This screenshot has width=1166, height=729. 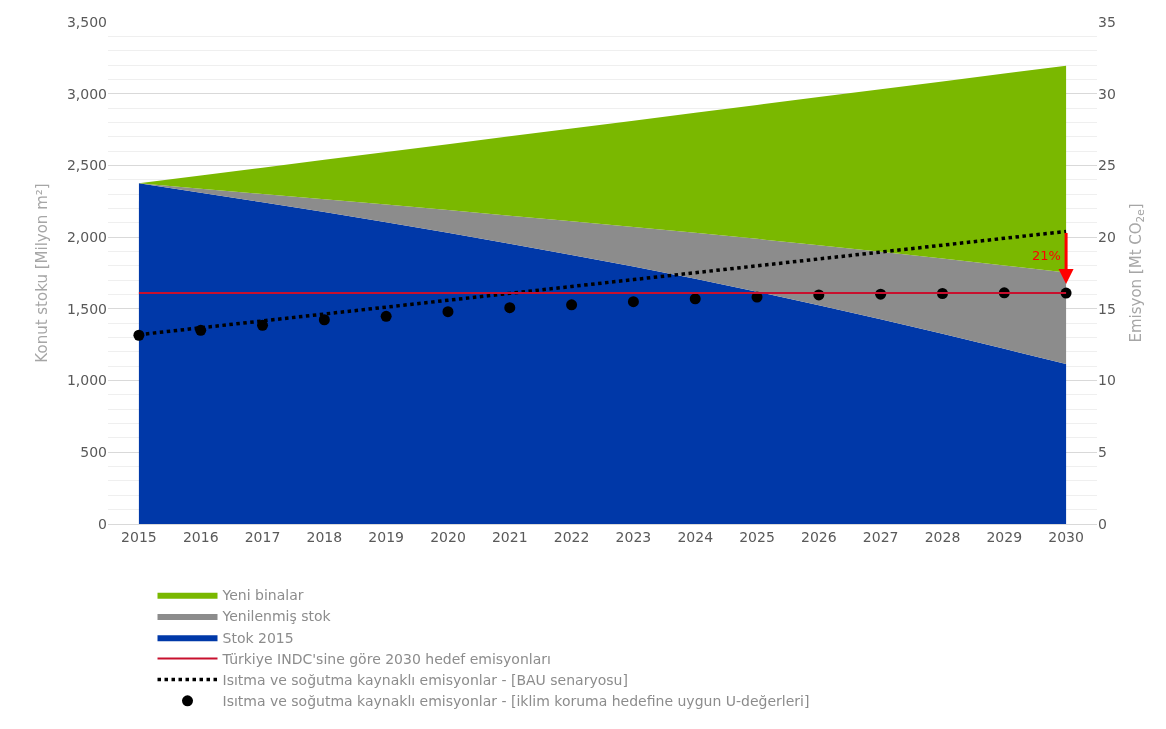 What do you see at coordinates (86, 380) in the screenshot?
I see `y-tick-label: 1,000` at bounding box center [86, 380].